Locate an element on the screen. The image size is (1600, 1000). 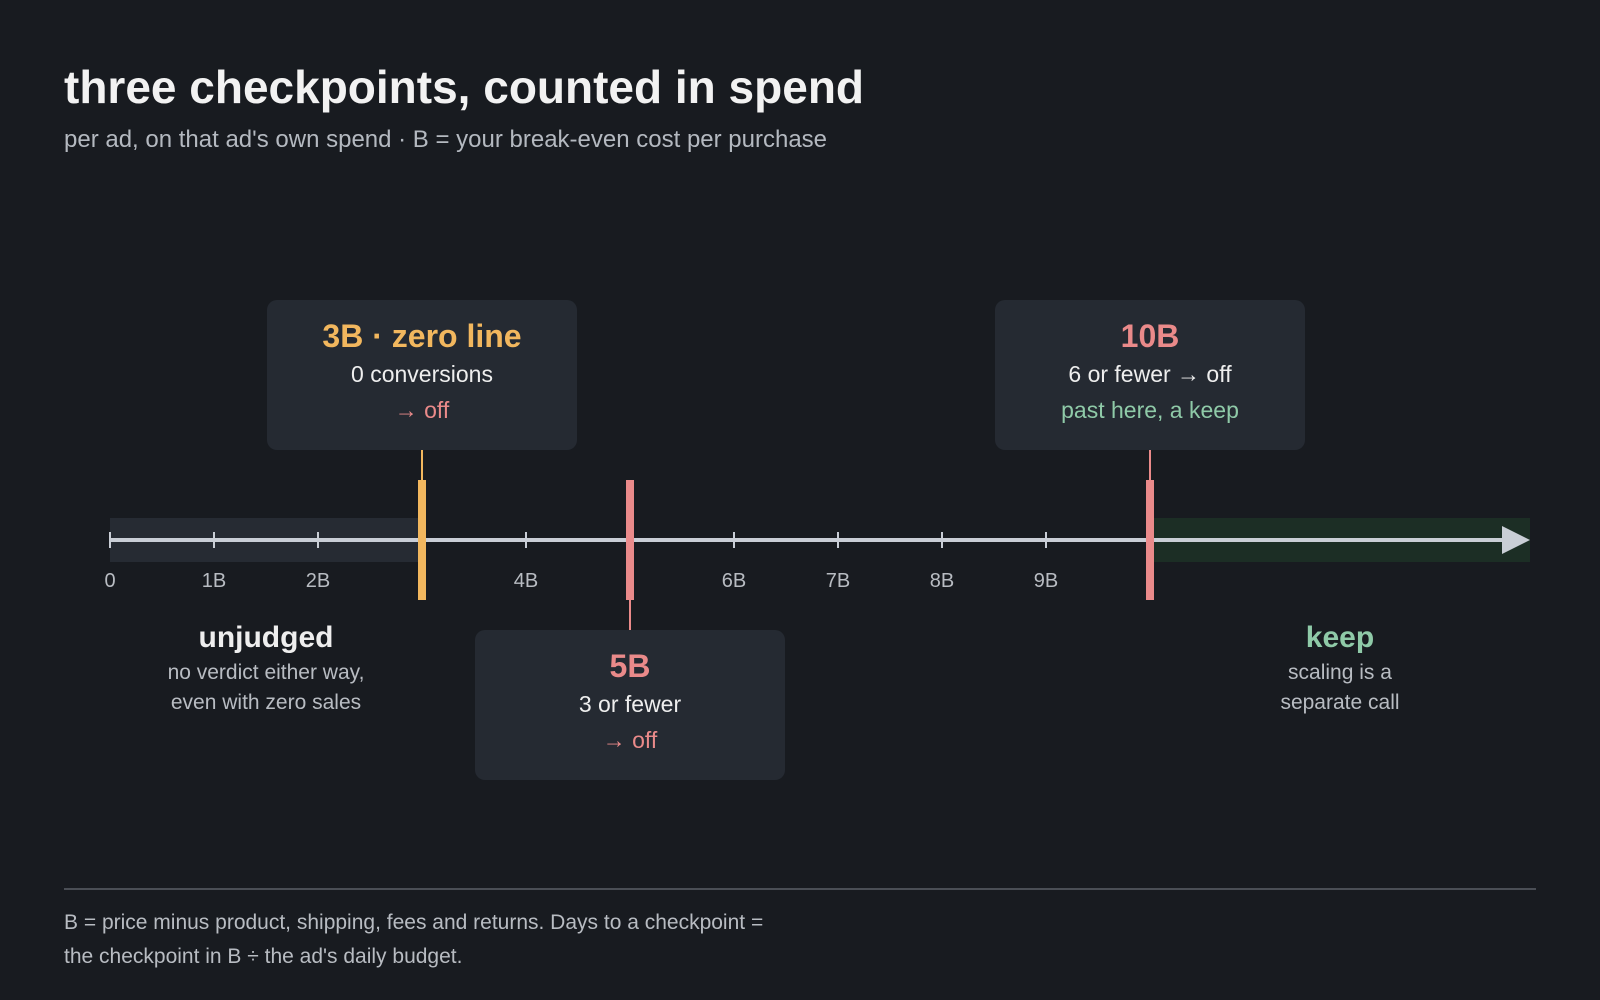
checkpoint-condition: 3 or fewer is located at coordinates (630, 704).